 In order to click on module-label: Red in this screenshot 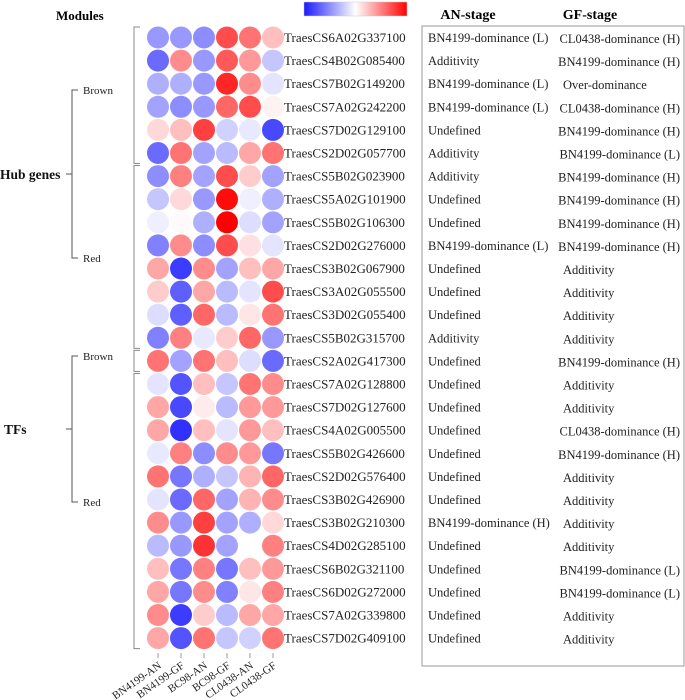, I will do `click(92, 503)`.